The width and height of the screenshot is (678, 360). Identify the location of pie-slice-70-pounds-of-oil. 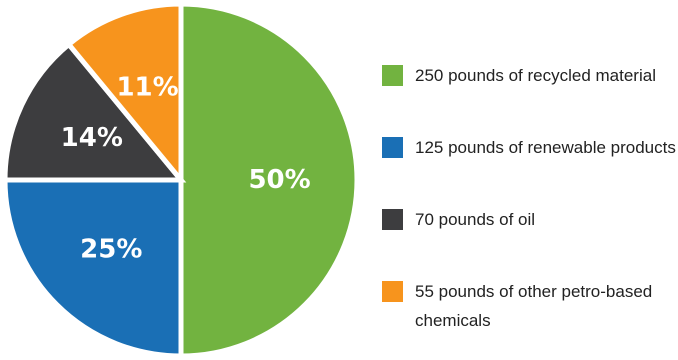
(94, 111).